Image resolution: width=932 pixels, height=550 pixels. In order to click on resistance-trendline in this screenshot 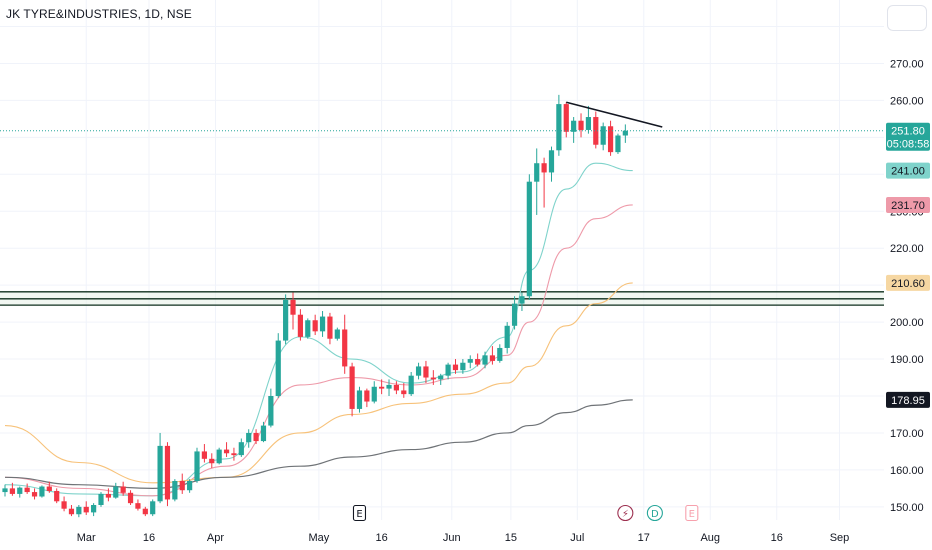, I will do `click(614, 114)`.